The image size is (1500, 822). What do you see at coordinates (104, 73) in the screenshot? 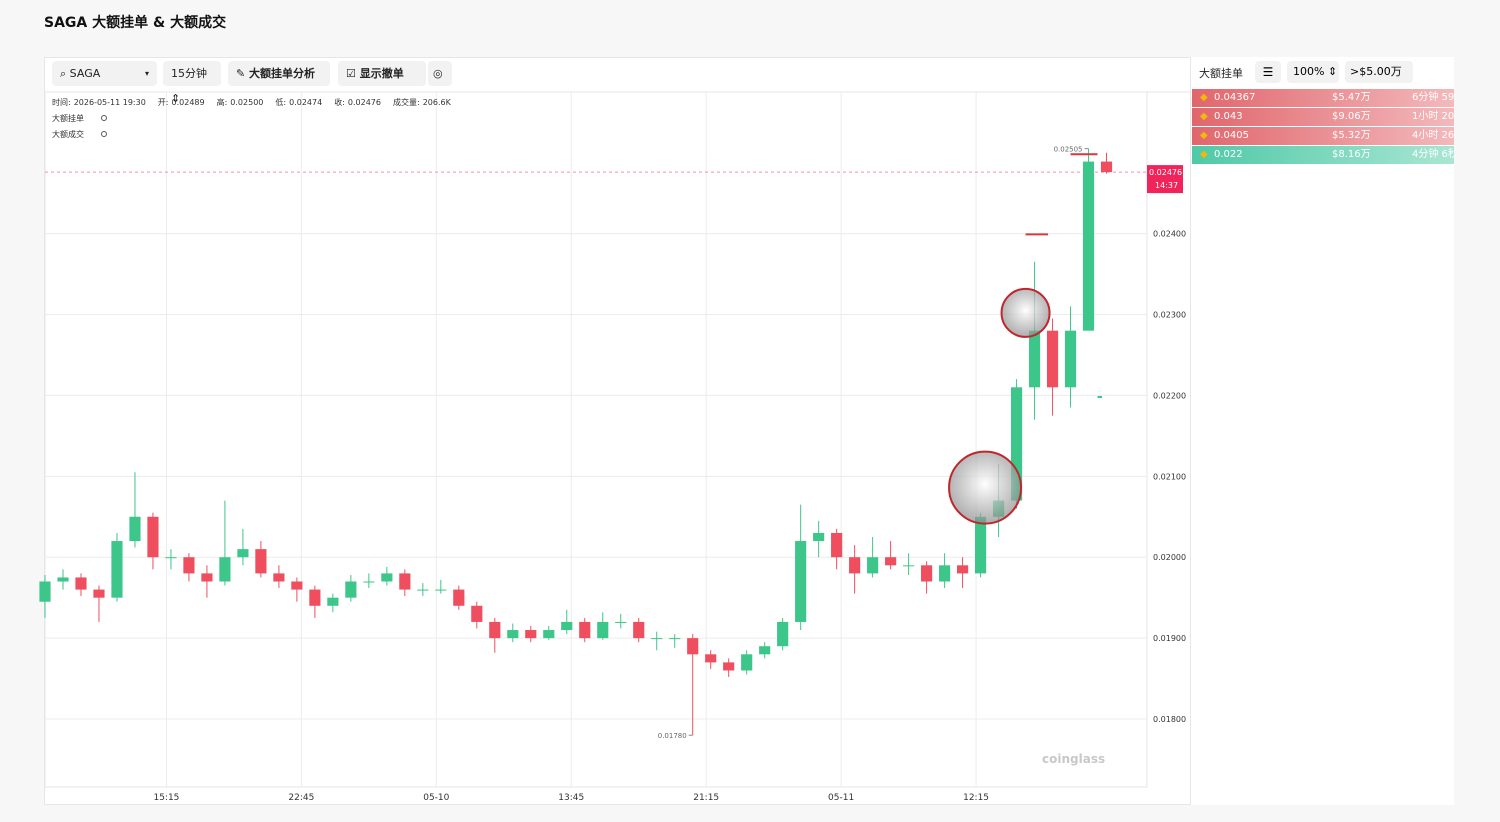
I see `symbol-select: ⌕ SAGA ▾` at bounding box center [104, 73].